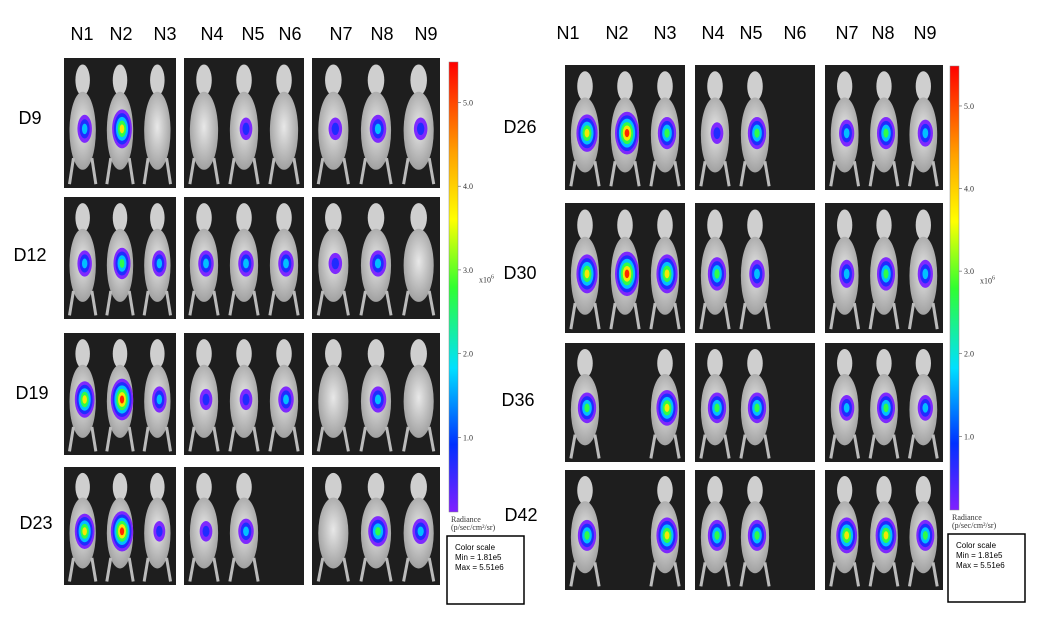 The image size is (1041, 629). What do you see at coordinates (466, 519) in the screenshot?
I see `radiance-label: Radiance` at bounding box center [466, 519].